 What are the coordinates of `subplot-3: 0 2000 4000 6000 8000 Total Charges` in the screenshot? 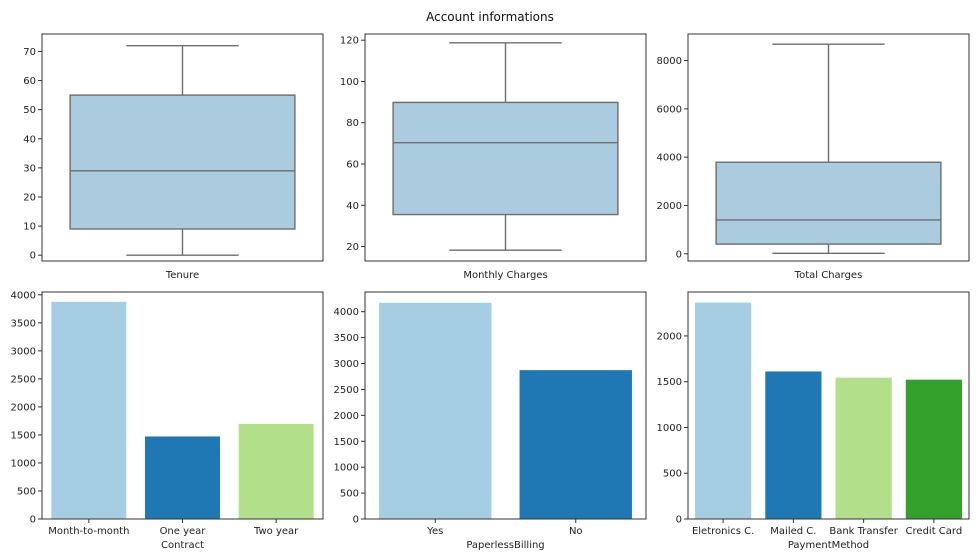 It's located at (813, 157).